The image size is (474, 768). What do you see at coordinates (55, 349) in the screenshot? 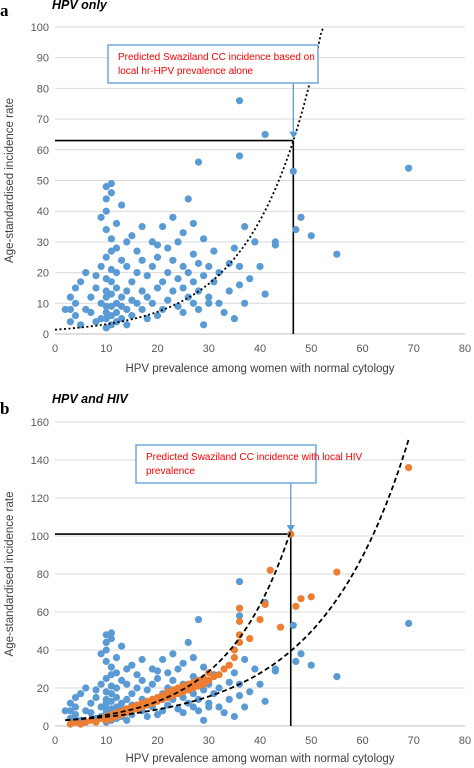
I see `x-tick-label: 0` at bounding box center [55, 349].